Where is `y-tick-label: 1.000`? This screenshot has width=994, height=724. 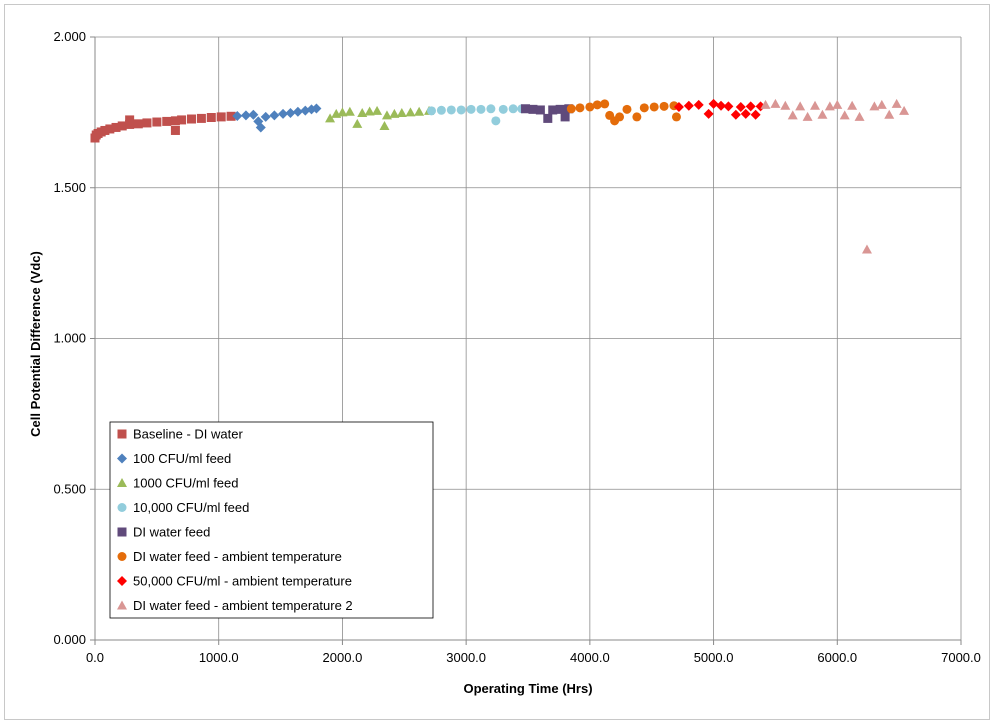
y-tick-label: 1.000 is located at coordinates (69, 338).